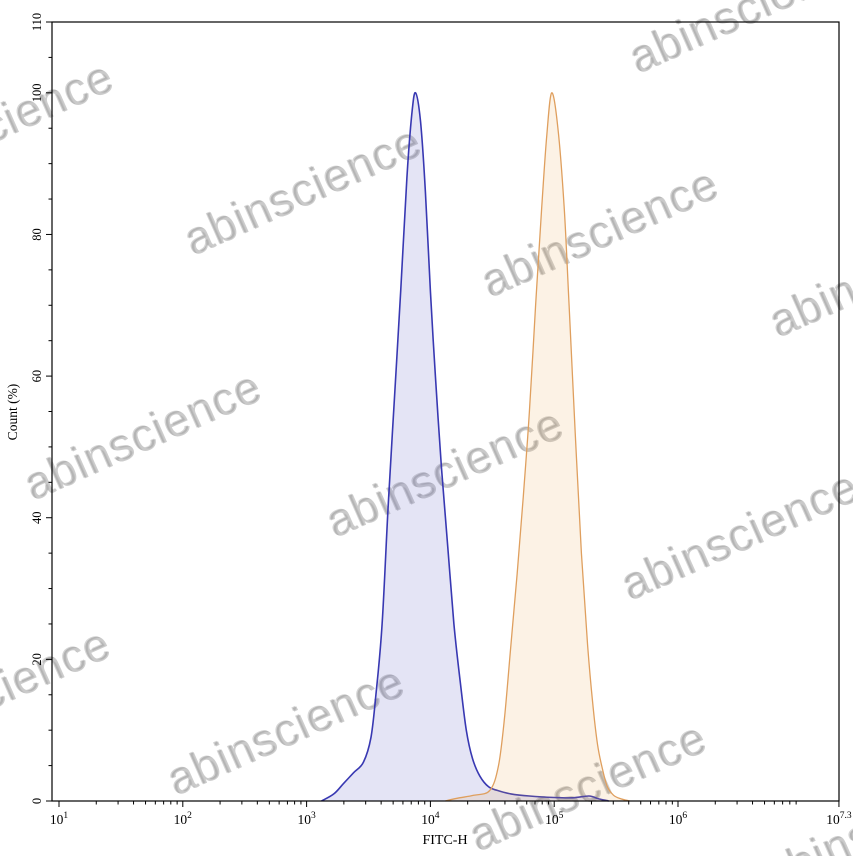 This screenshot has width=853, height=856. What do you see at coordinates (37, 234) in the screenshot?
I see `y-tick-label: 80` at bounding box center [37, 234].